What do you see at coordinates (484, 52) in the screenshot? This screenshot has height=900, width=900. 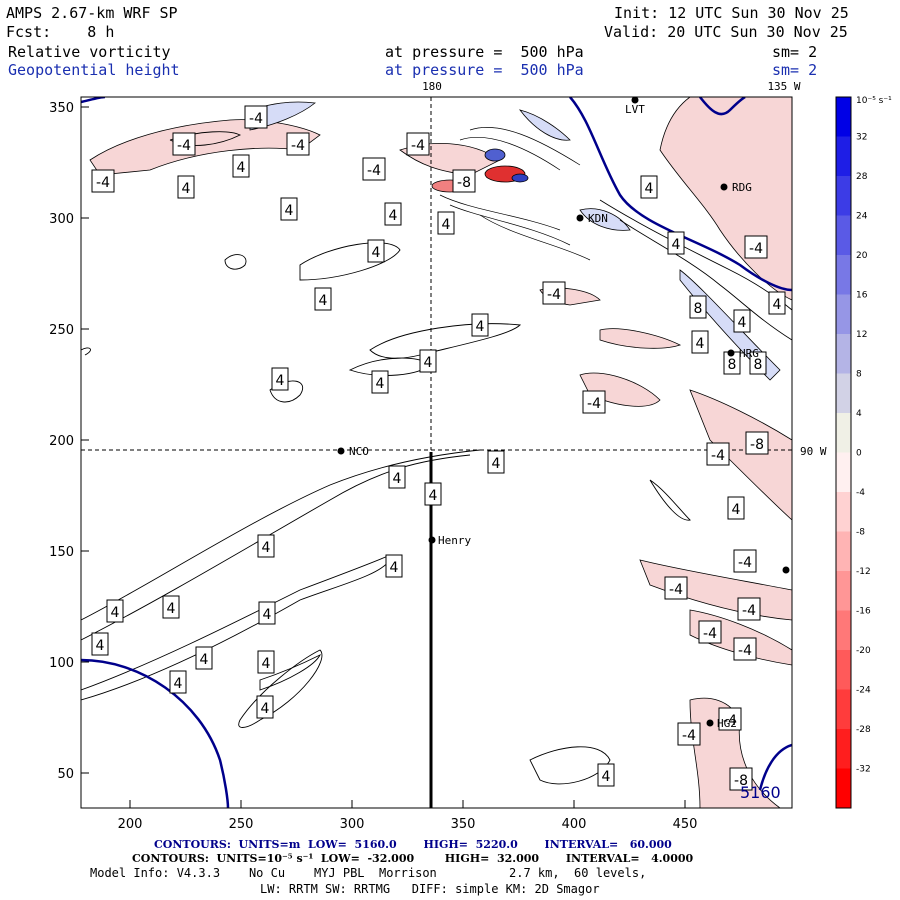 I see `field1-level: at pressure = 500 hPa` at bounding box center [484, 52].